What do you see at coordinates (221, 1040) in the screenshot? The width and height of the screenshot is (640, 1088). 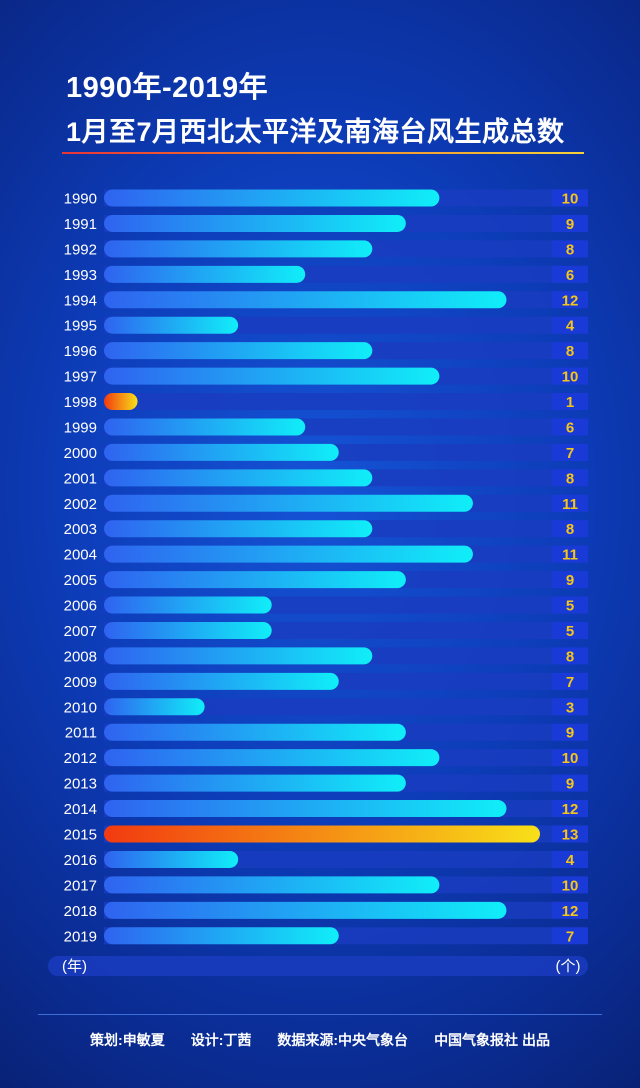 I see `footer-designer: 设计:丁茜` at bounding box center [221, 1040].